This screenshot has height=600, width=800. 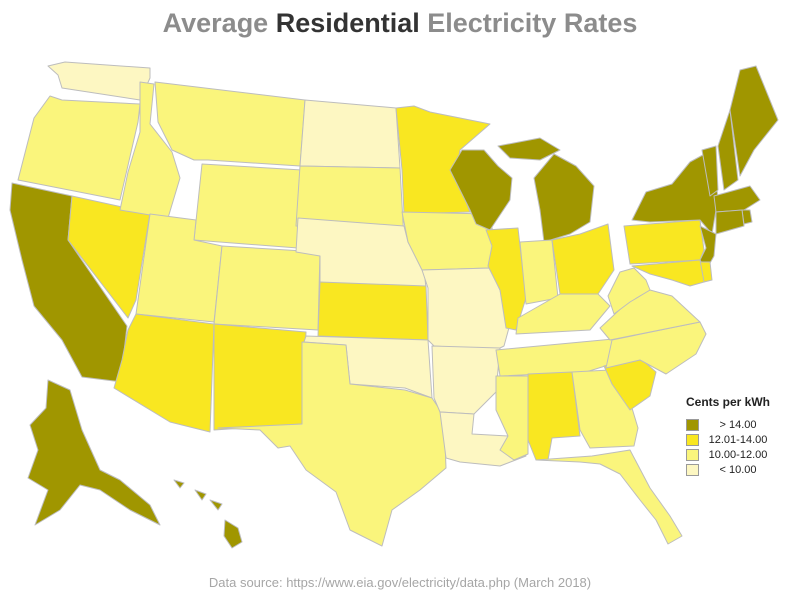 What do you see at coordinates (546, 190) in the screenshot?
I see `state-mi` at bounding box center [546, 190].